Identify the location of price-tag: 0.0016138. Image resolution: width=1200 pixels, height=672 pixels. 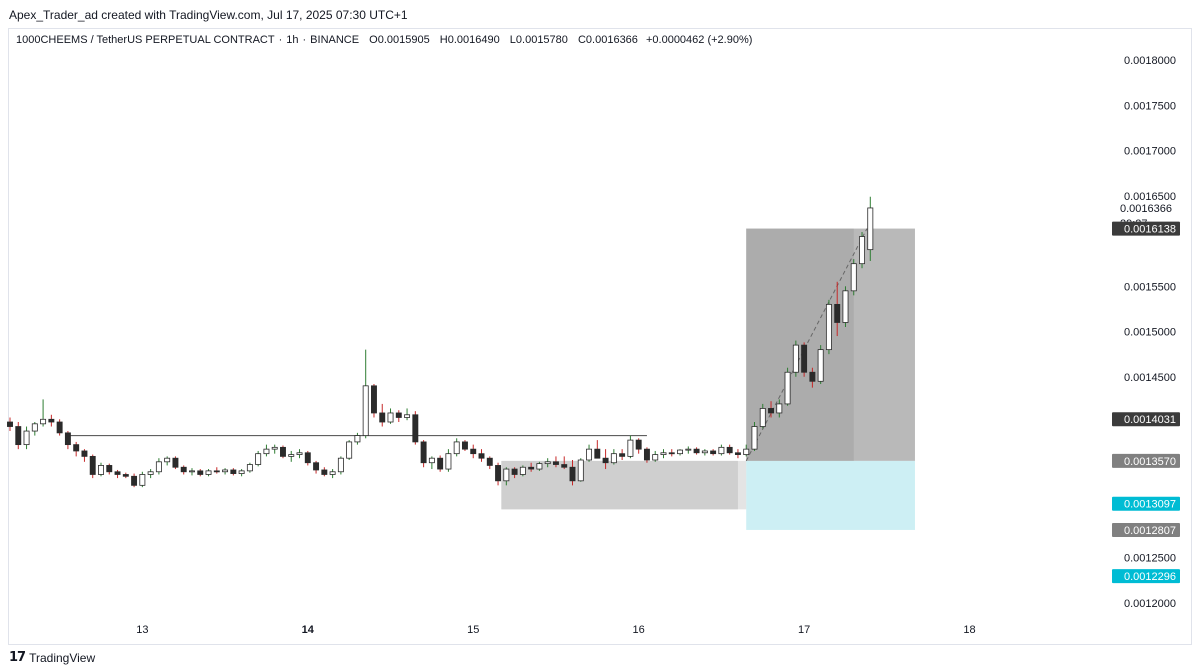
(1146, 228).